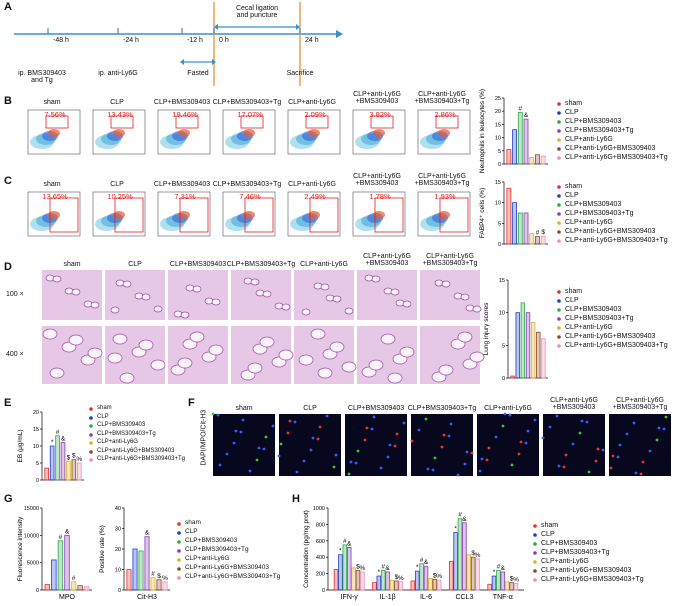 Image resolution: width=676 pixels, height=606 pixels. Describe the element at coordinates (445, 114) in the screenshot. I see `gate-percent: 2.86%` at that location.